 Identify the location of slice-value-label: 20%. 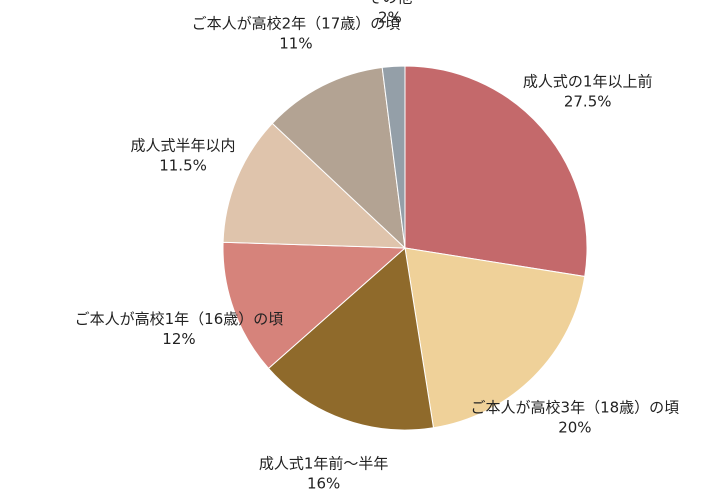
(574, 427).